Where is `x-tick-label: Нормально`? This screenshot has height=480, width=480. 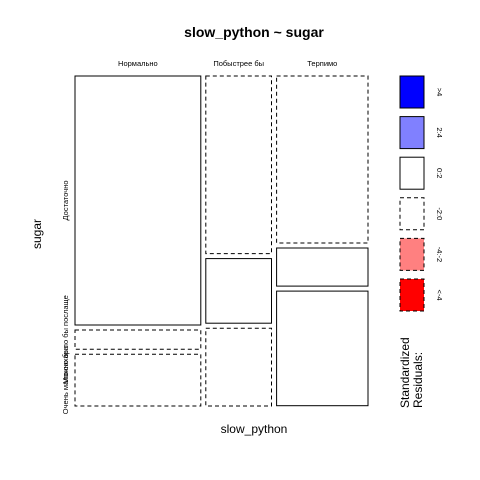 x-tick-label: Нормально is located at coordinates (138, 63).